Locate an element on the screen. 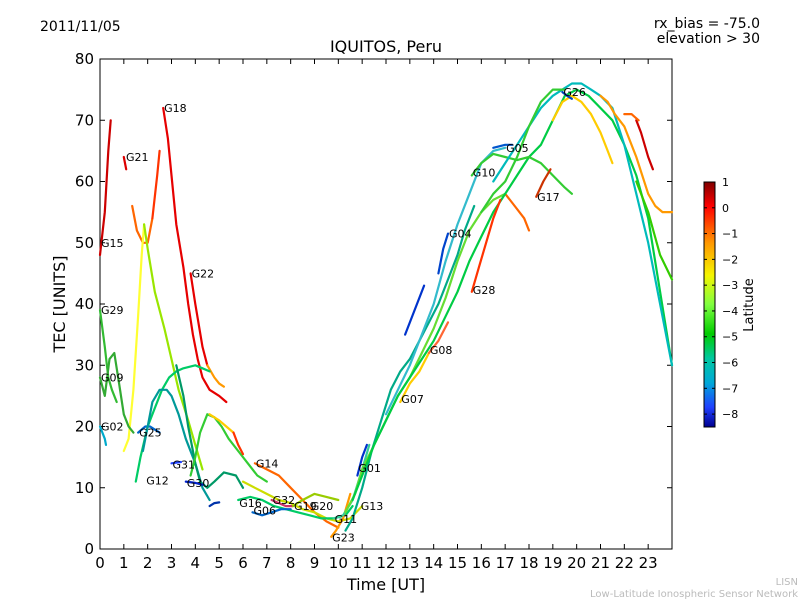 The width and height of the screenshot is (800, 600). x-tick-label: 10 is located at coordinates (338, 563).